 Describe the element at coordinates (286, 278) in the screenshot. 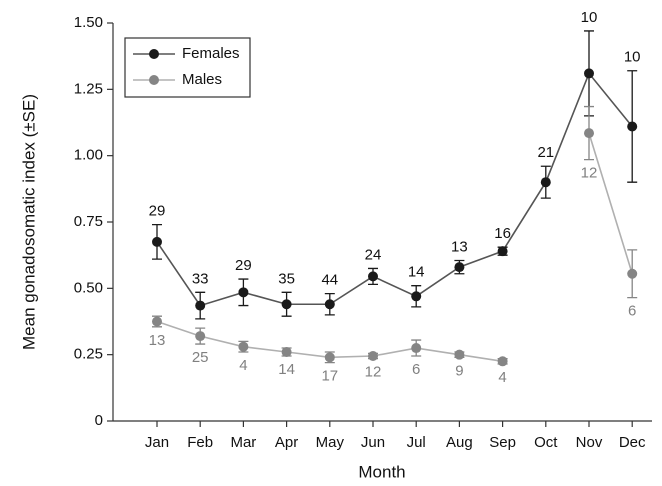

I see `sample-size-label: 35` at that location.